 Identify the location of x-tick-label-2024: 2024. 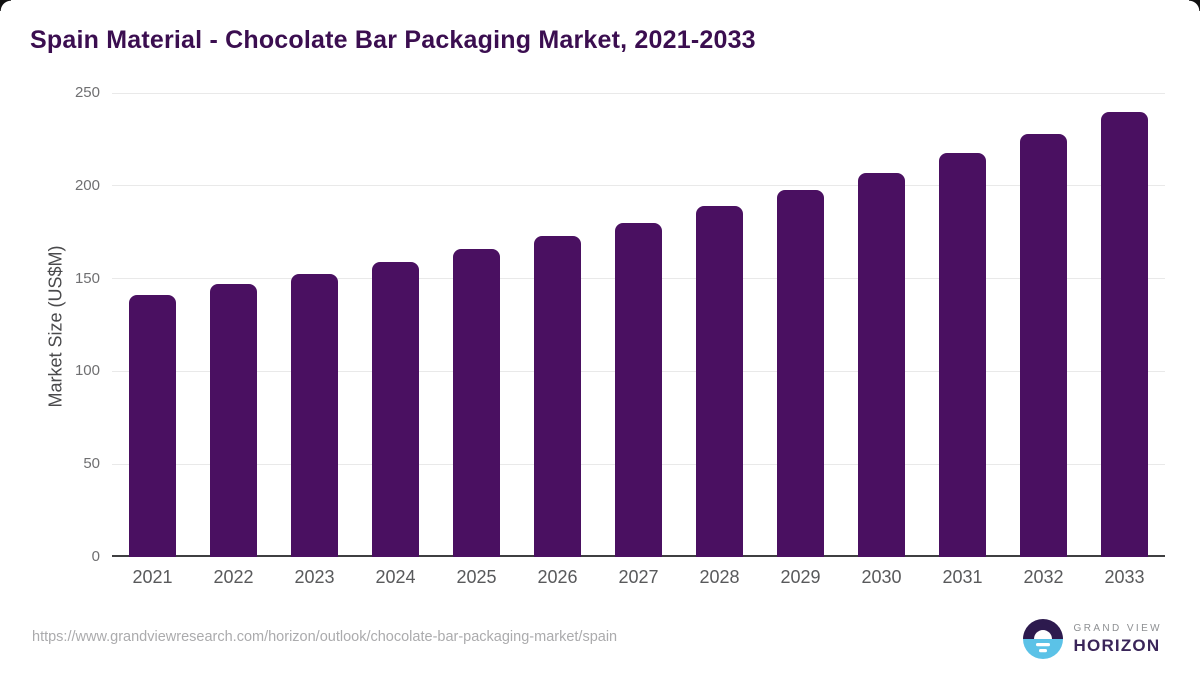
(395, 577).